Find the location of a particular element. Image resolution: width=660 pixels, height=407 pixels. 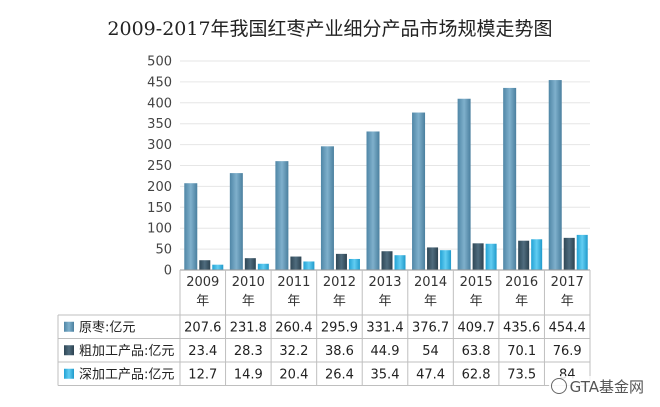

chart-title: 2009-2017年我国红枣产业细分产品市场规模走势图 is located at coordinates (330, 29).